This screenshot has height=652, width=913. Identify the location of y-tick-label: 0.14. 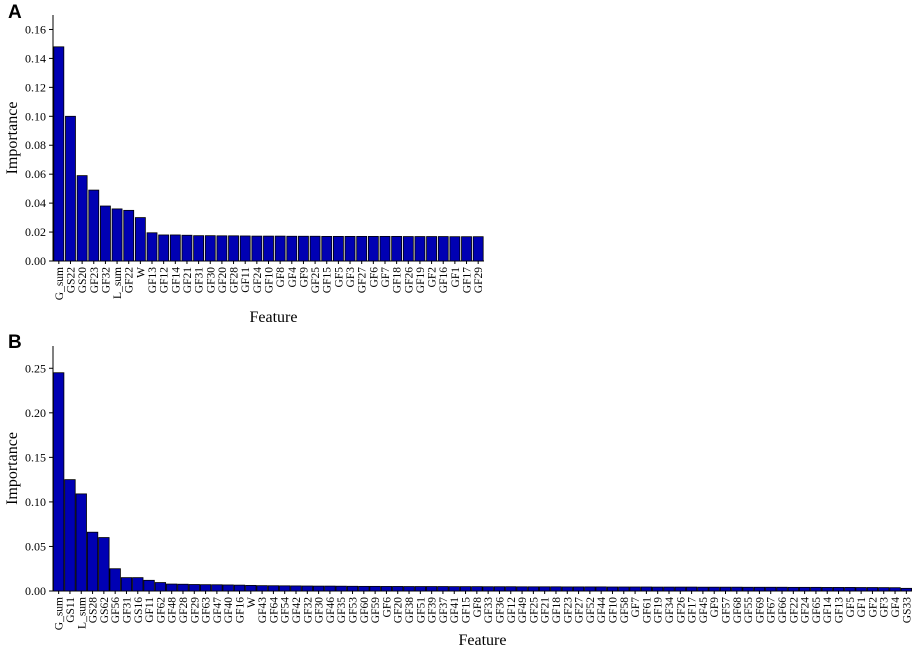
(35, 58).